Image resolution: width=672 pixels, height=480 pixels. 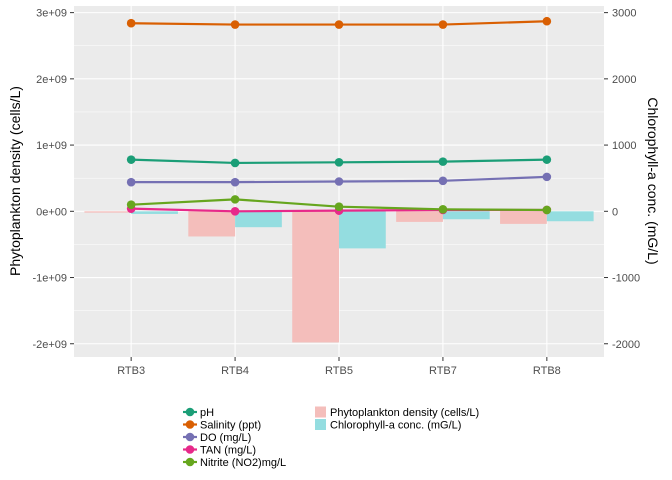 I want to click on x-tick-label: RTB8, so click(x=547, y=371).